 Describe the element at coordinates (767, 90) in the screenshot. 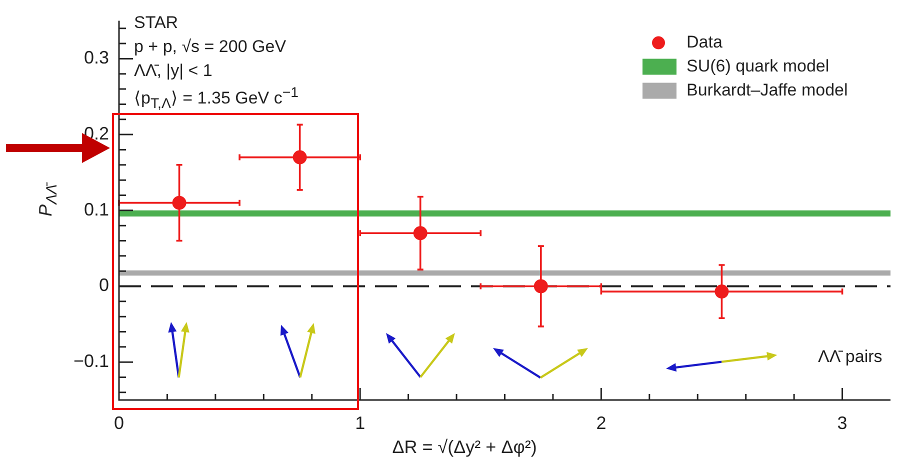

I see `legend-label: Burkardt–Jaffe model` at that location.